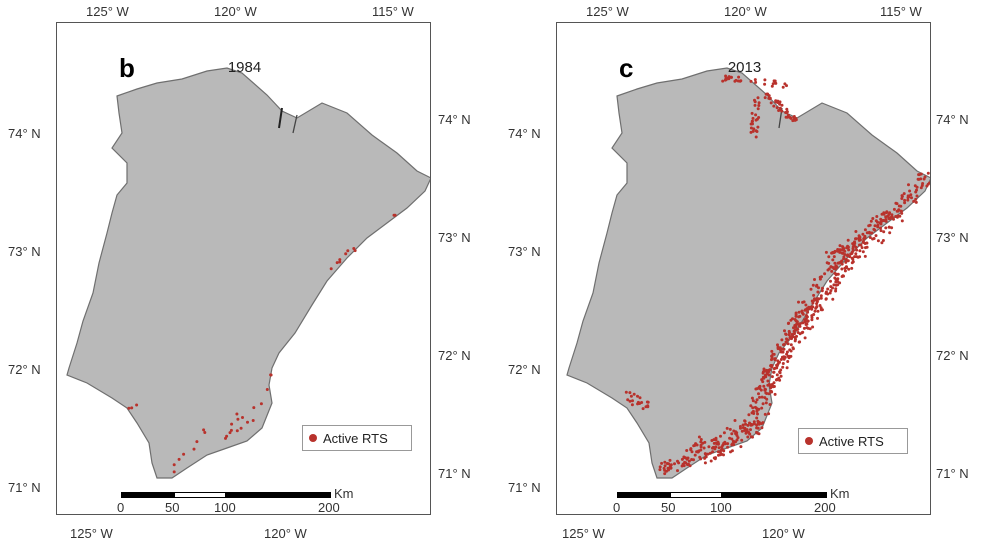  What do you see at coordinates (226, 495) in the screenshot?
I see `scale-bar` at bounding box center [226, 495].